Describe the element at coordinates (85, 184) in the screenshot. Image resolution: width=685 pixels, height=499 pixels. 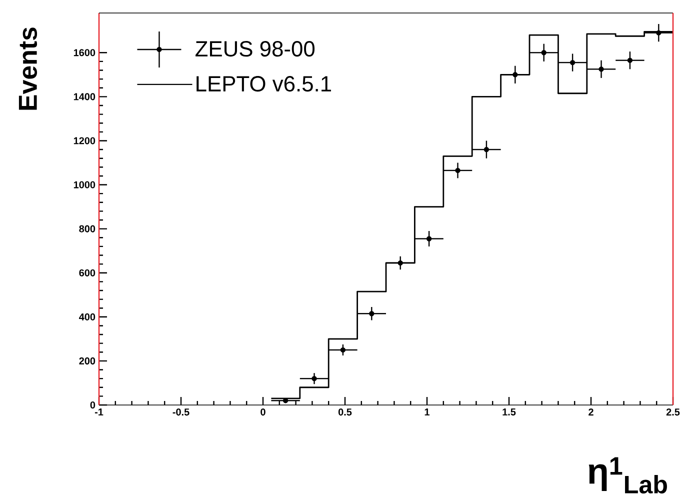
I see `y-tick-label: 1000` at that location.